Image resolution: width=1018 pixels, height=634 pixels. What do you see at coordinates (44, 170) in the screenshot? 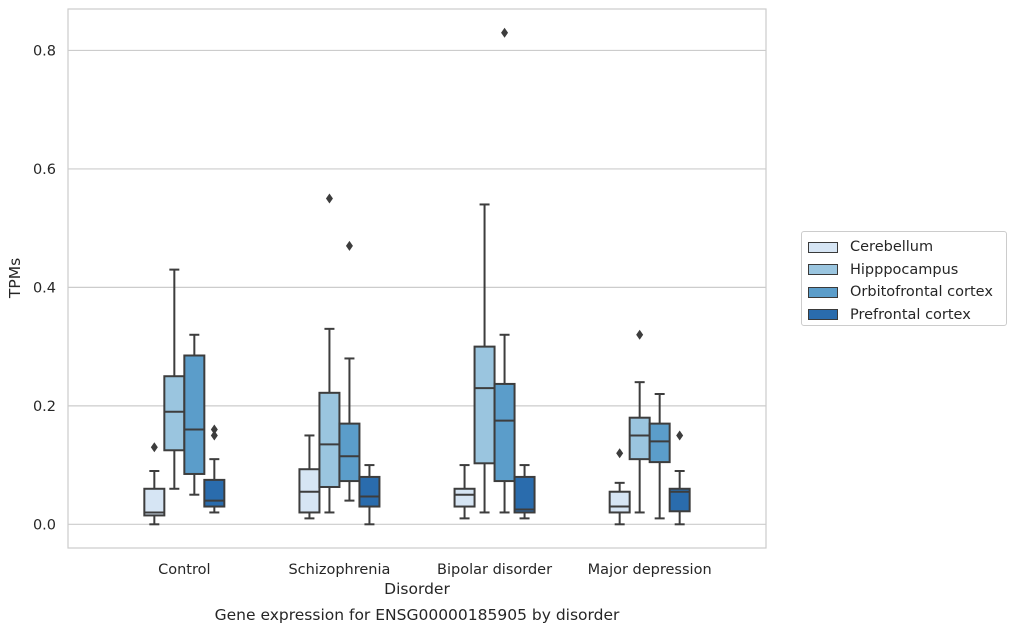
I see `y-tick-label: 0.6` at bounding box center [44, 170].